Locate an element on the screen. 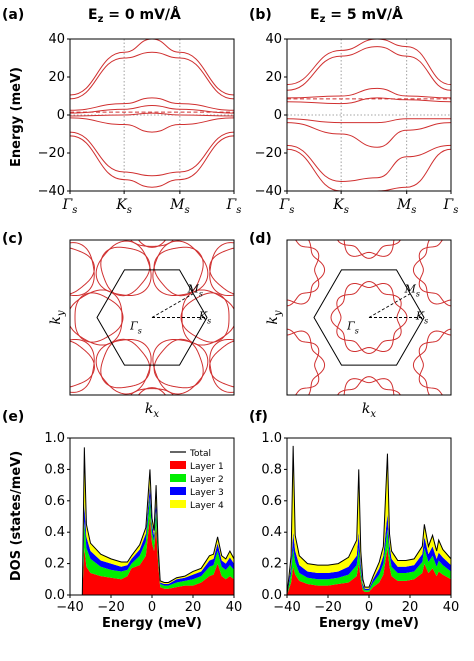 Image resolution: width=474 pixels, height=661 pixels. ytick-label: −40 is located at coordinates (268, 191).